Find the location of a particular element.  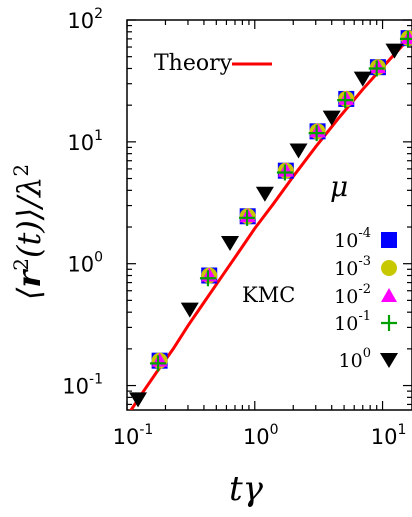

y-label-sup-1: 2 is located at coordinates (21, 264).